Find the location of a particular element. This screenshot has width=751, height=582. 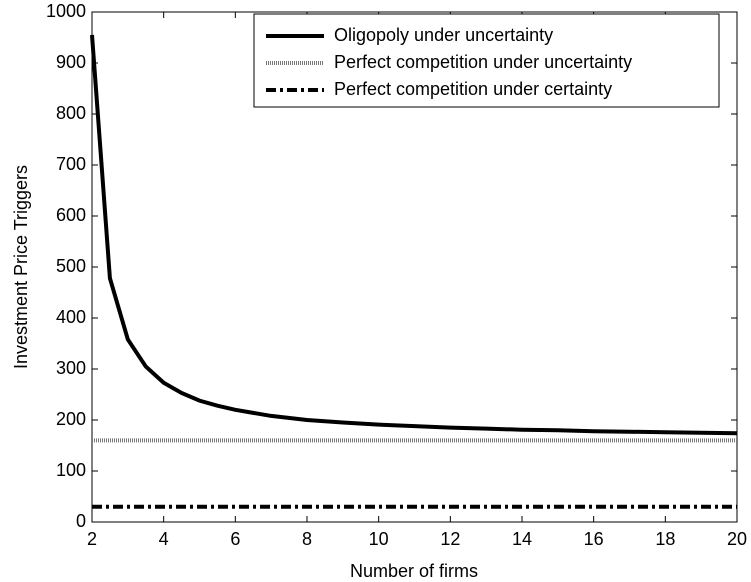

y-tick-label: 300 is located at coordinates (71, 368).